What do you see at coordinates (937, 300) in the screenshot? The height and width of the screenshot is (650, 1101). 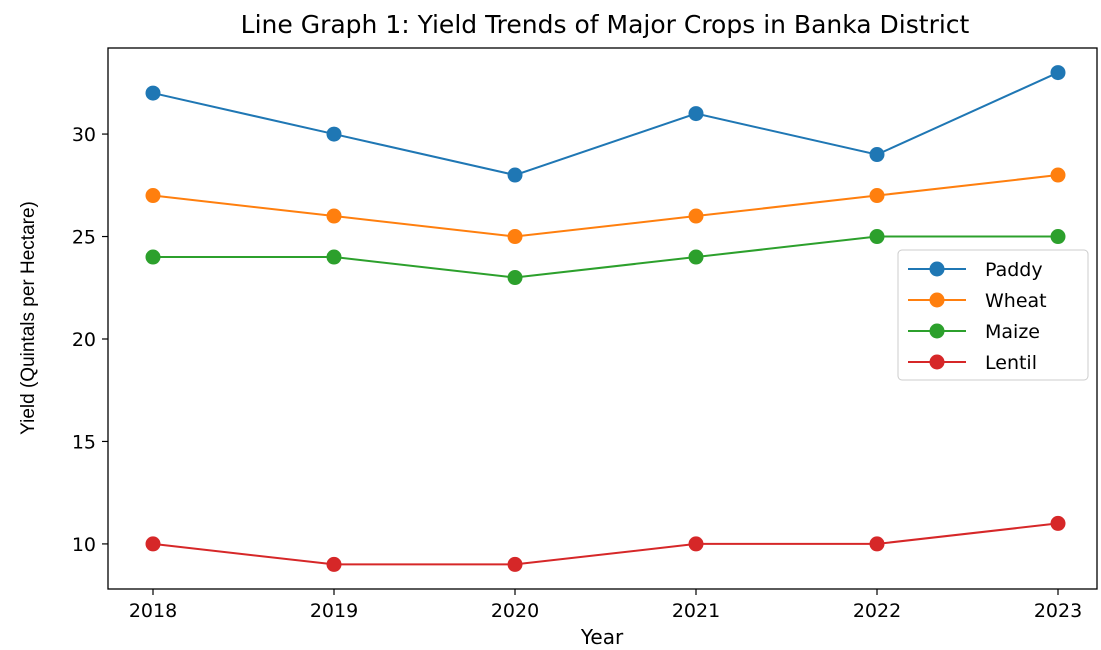 I see `legend-marker-wheat` at bounding box center [937, 300].